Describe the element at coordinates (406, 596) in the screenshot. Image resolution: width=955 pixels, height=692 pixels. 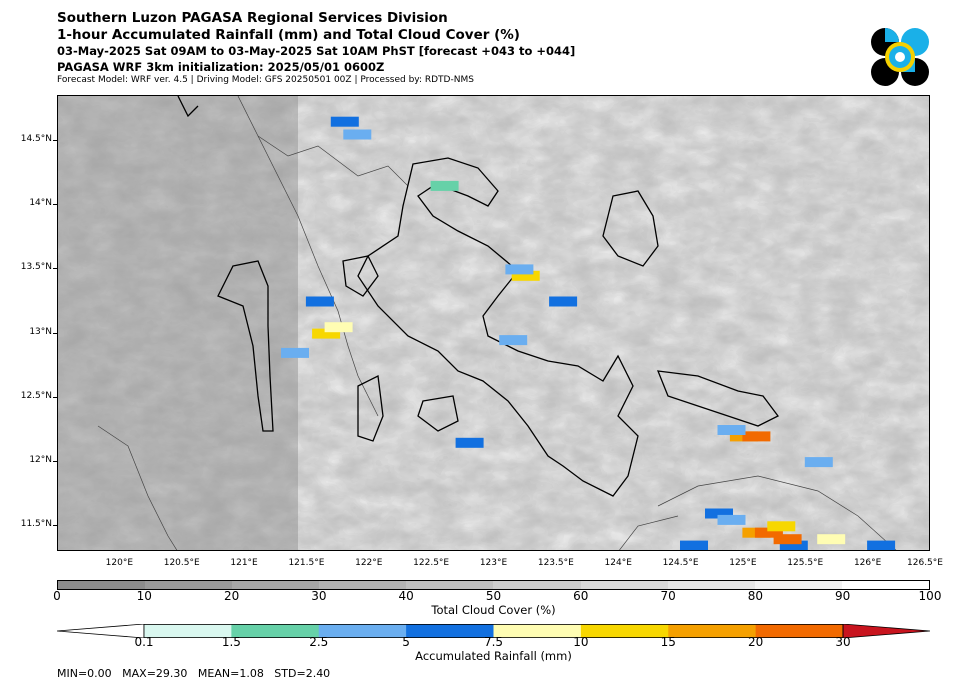
I see `cloud-colorbar-tick: 40` at that location.